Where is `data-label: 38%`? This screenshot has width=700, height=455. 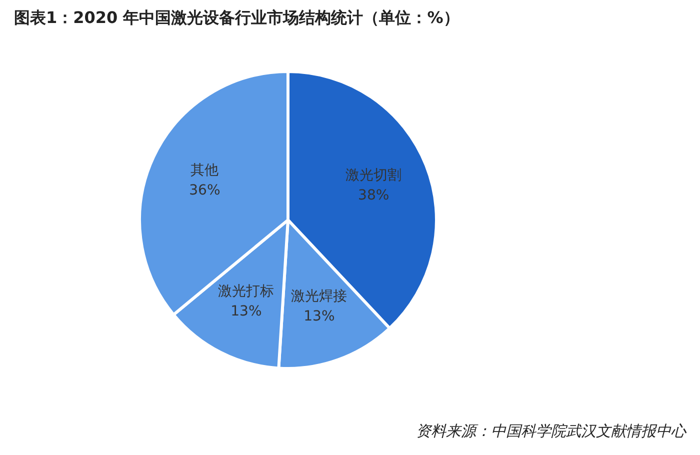 data-label: 38% is located at coordinates (374, 196).